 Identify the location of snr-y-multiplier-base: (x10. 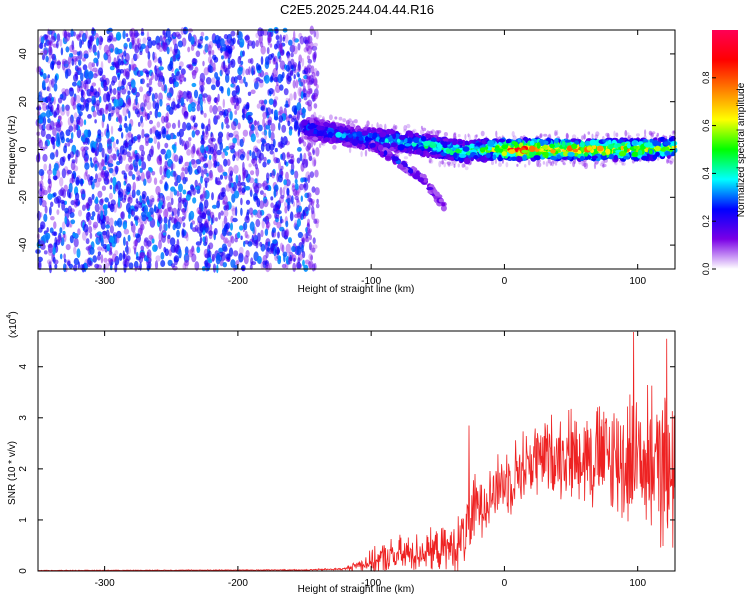
(13, 328).